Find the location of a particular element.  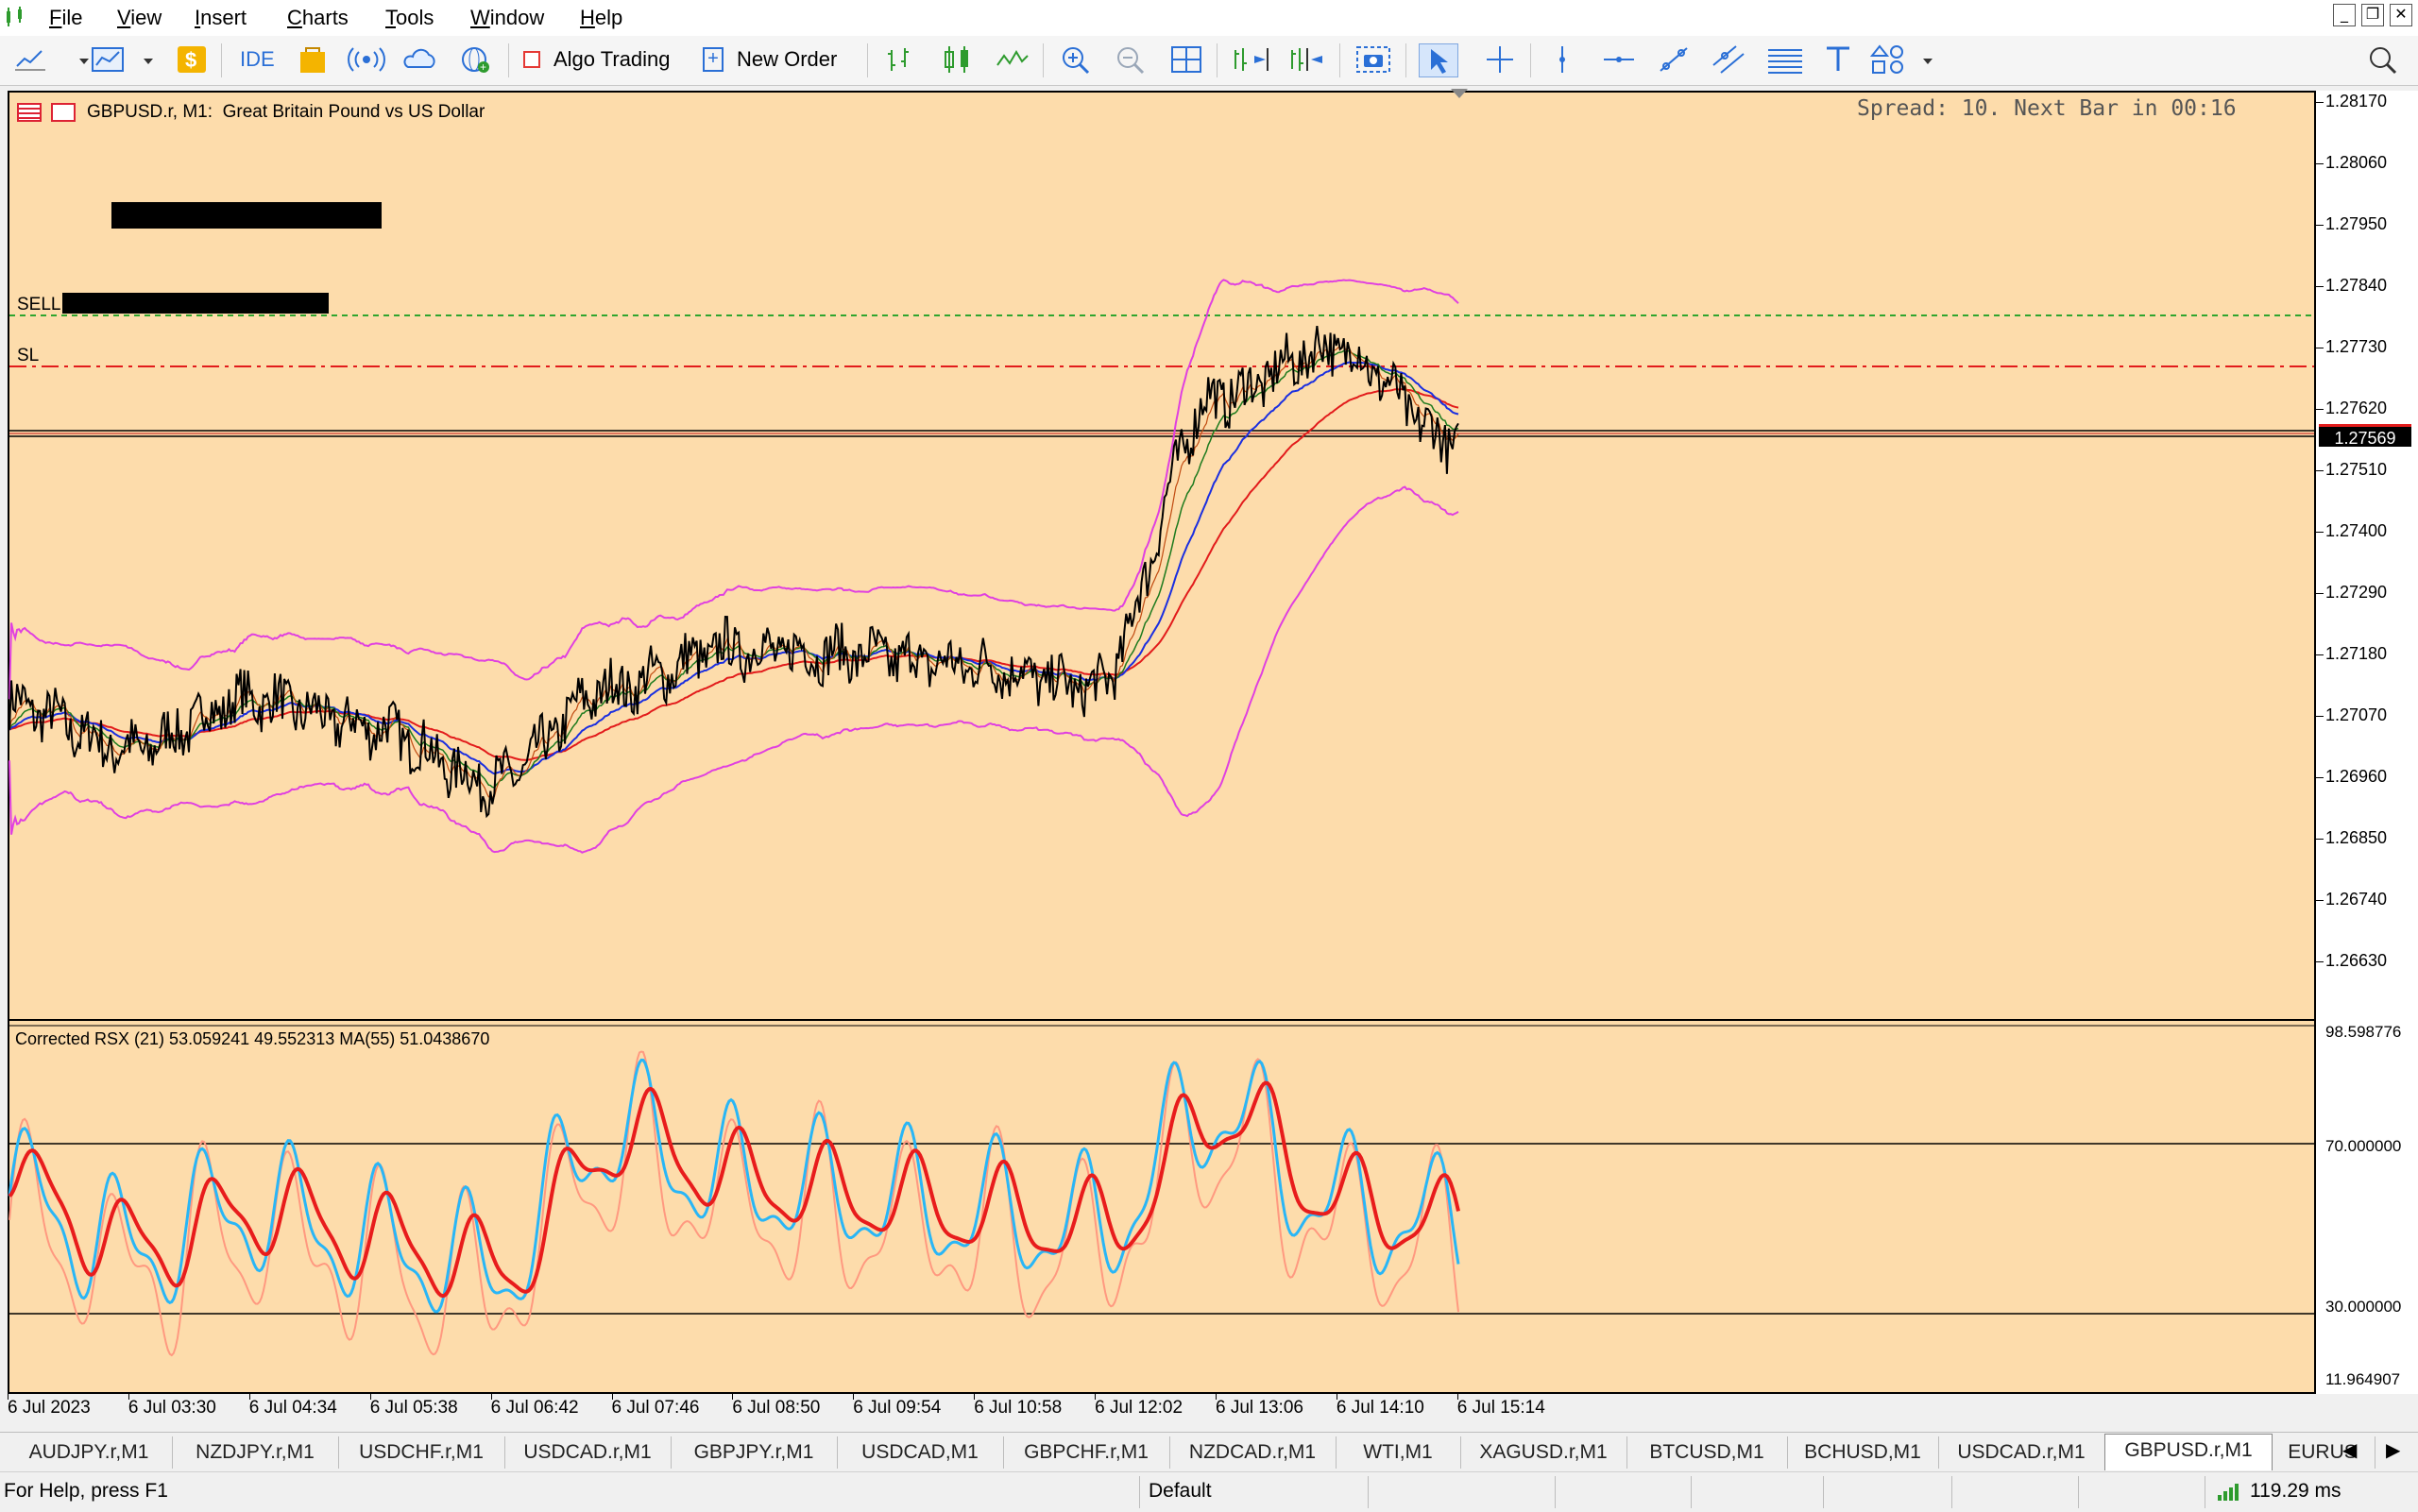

line-chart-icon is located at coordinates (30, 59).